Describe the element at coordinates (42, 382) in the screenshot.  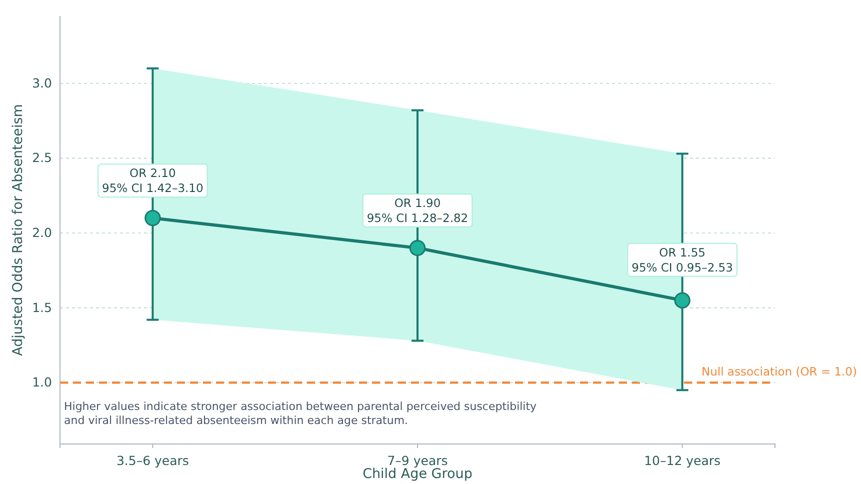
I see `y-tick-label: 1.0` at that location.